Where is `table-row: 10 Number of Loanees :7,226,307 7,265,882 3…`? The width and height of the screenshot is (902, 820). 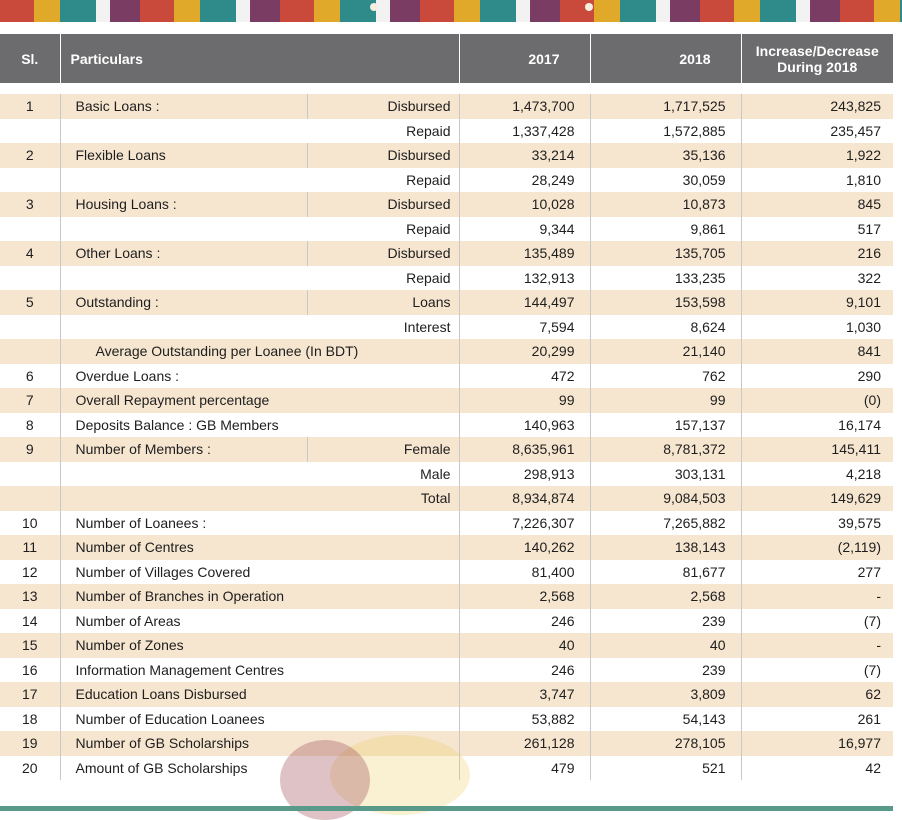
table-row: 10 Number of Loanees :7,226,307 7,265,882 3… is located at coordinates (446, 522).